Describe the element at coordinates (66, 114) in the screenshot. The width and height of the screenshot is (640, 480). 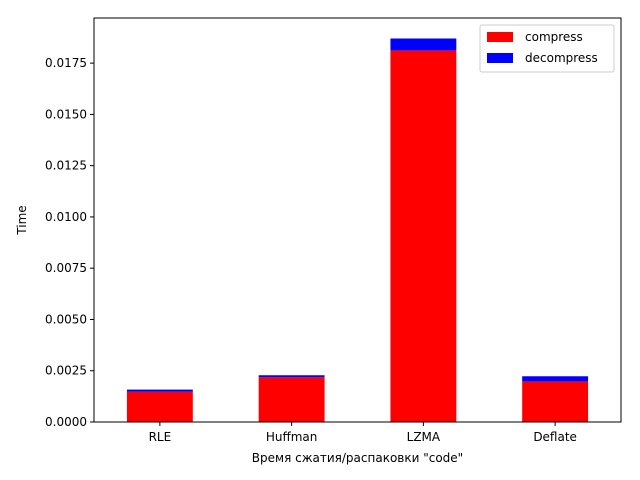
I see `y-tick-label: 0.0150` at that location.